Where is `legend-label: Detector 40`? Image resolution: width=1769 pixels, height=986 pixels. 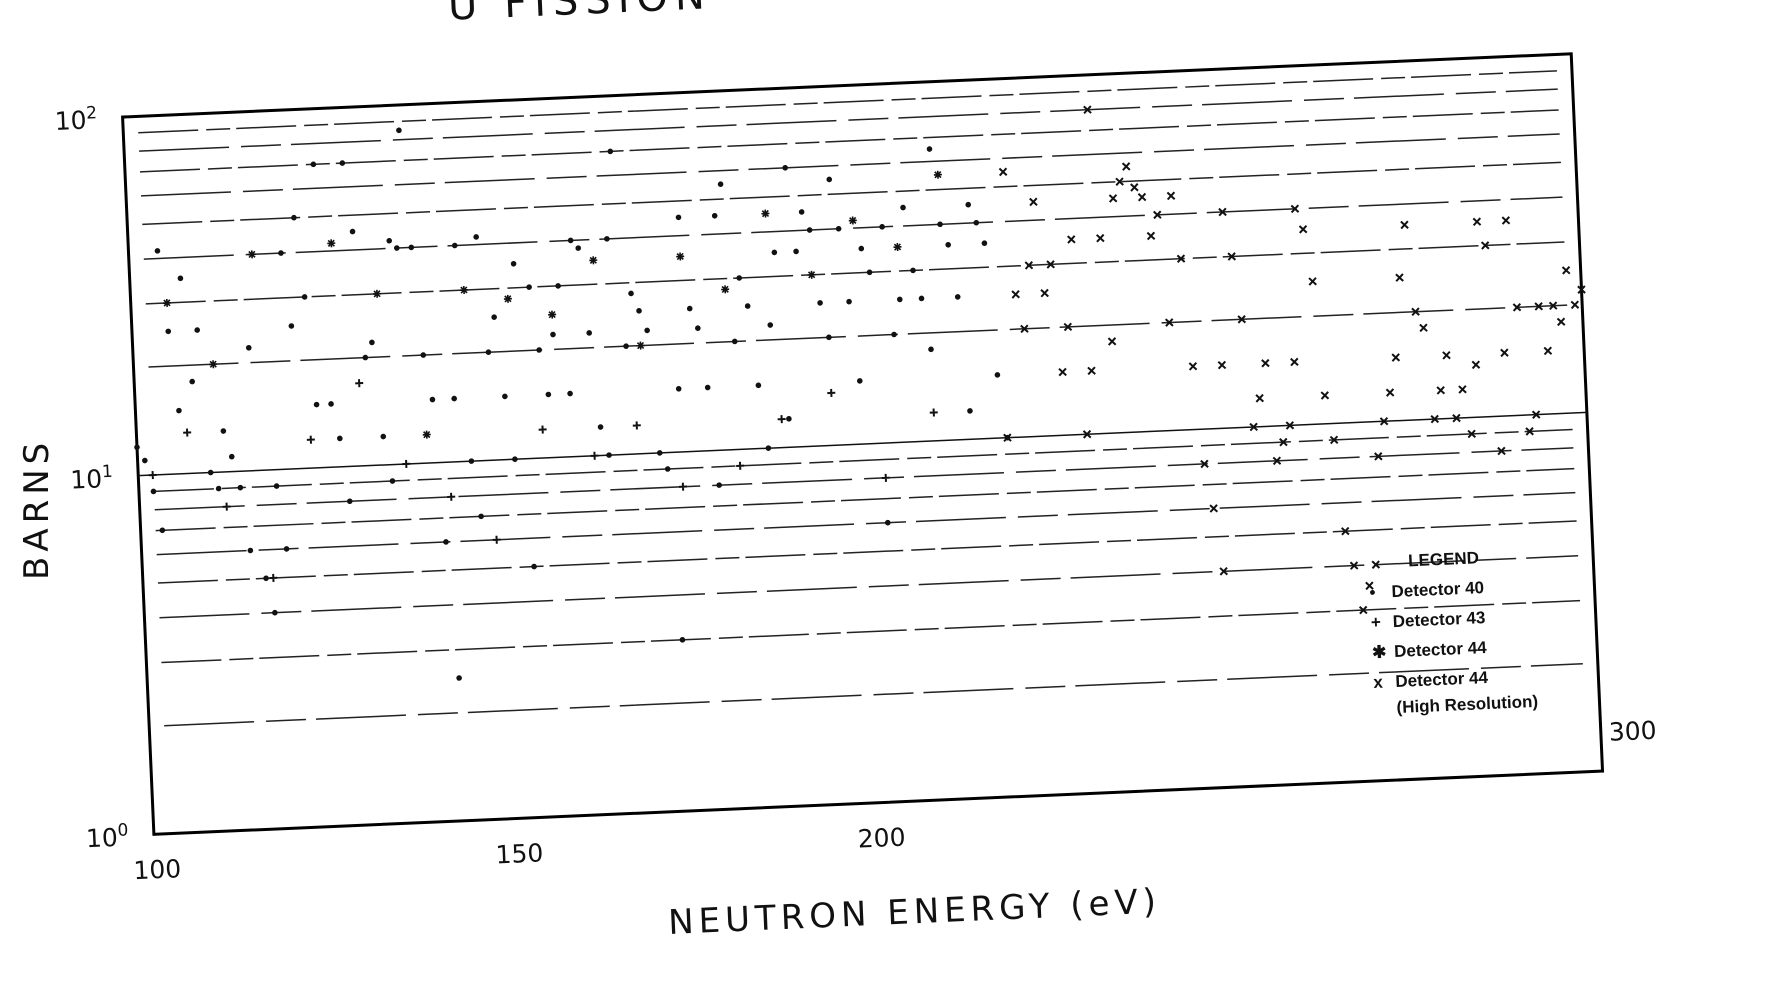
legend-label: Detector 40 is located at coordinates (1437, 589).